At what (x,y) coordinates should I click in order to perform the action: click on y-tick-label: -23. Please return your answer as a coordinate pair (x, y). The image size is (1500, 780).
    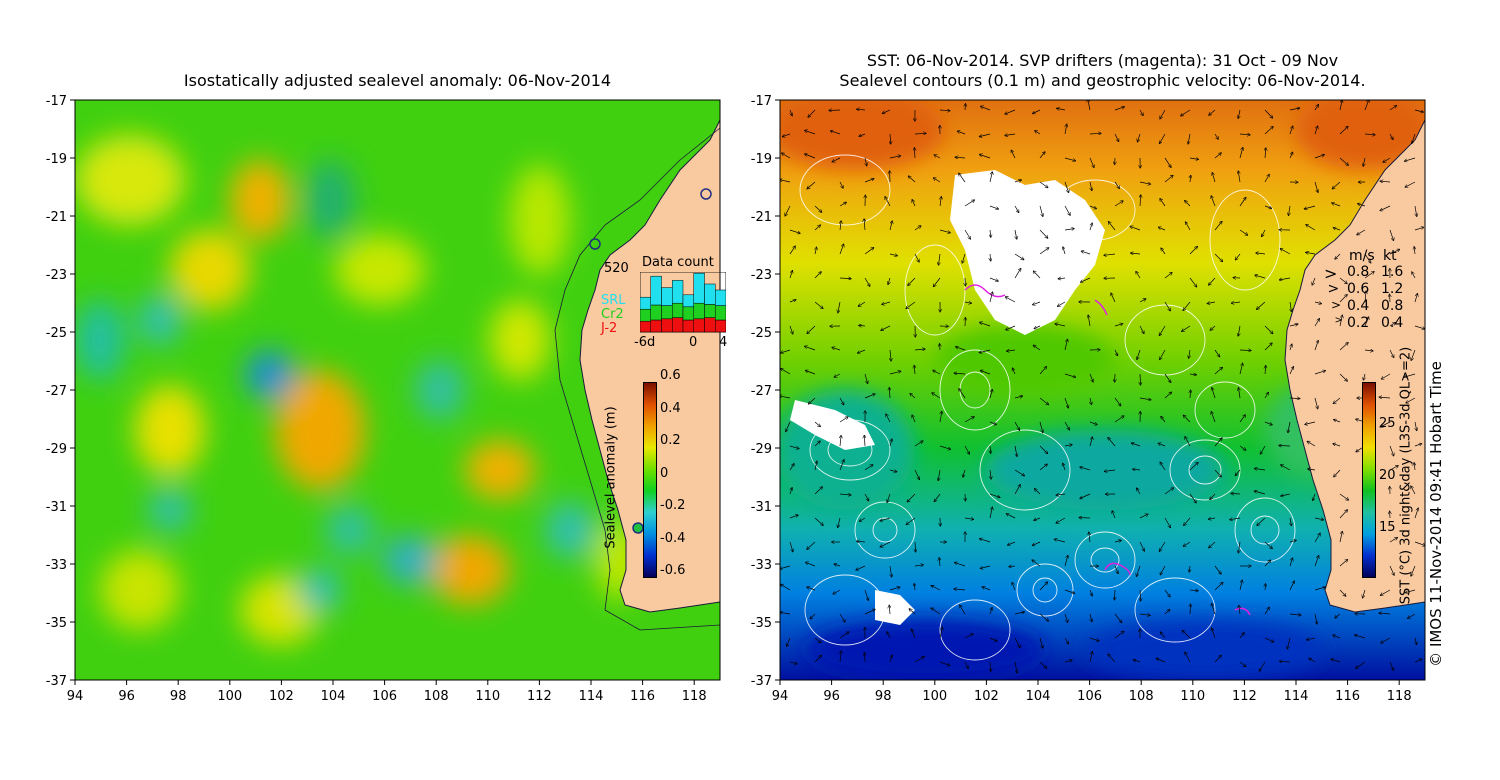
    Looking at the image, I should click on (761, 275).